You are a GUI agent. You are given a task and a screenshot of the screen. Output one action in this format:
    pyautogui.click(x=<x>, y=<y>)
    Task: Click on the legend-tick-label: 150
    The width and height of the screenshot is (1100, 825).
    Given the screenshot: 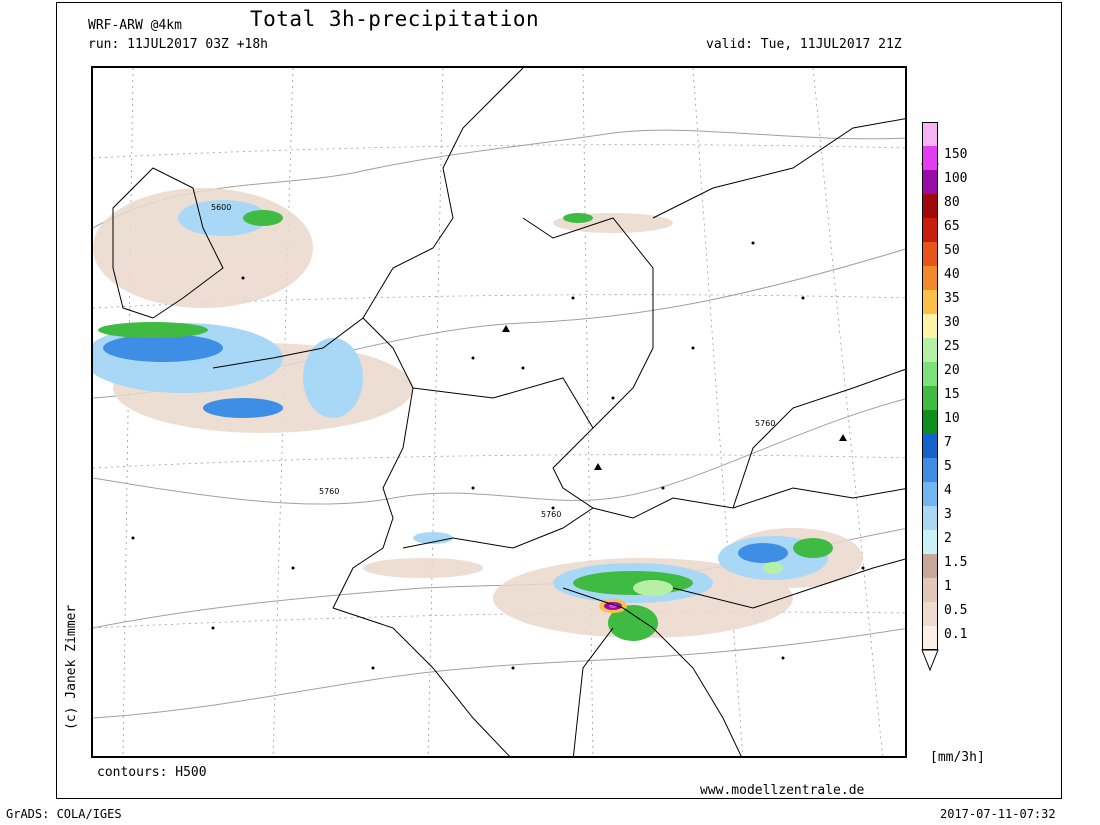 What is the action you would take?
    pyautogui.click(x=956, y=154)
    